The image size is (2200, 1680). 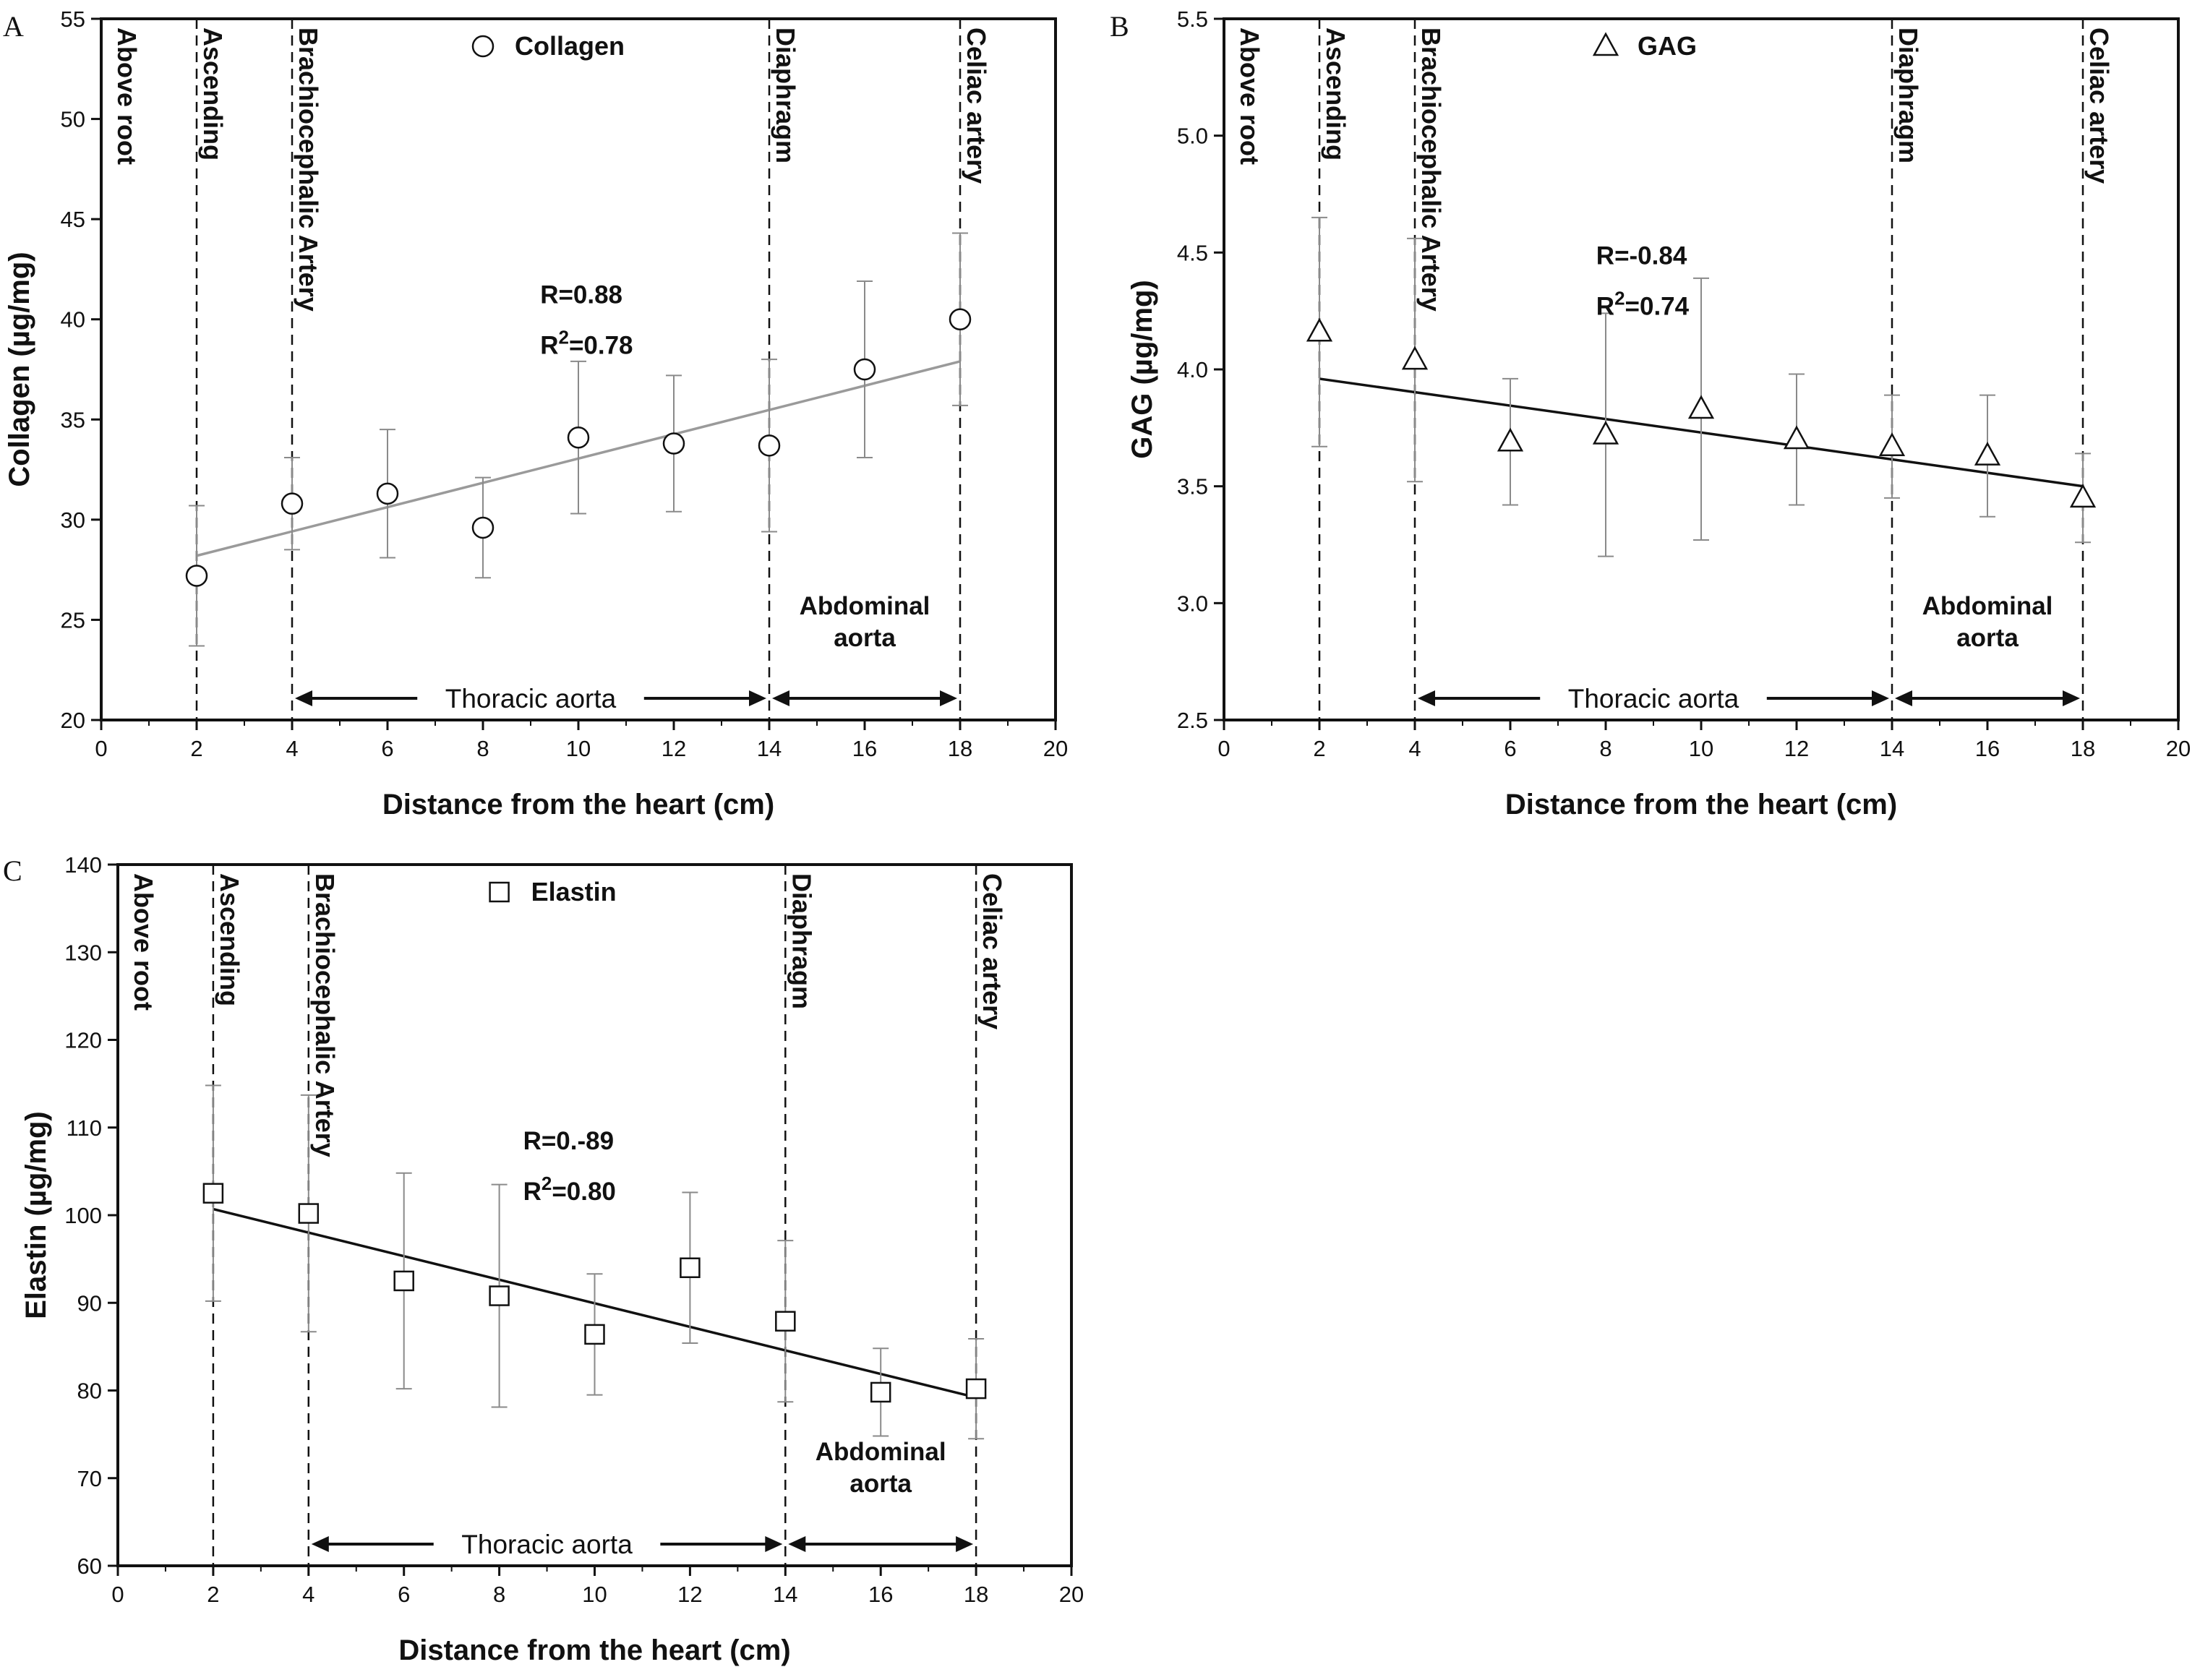 What do you see at coordinates (482, 748) in the screenshot?
I see `x-tick-label: 8` at bounding box center [482, 748].